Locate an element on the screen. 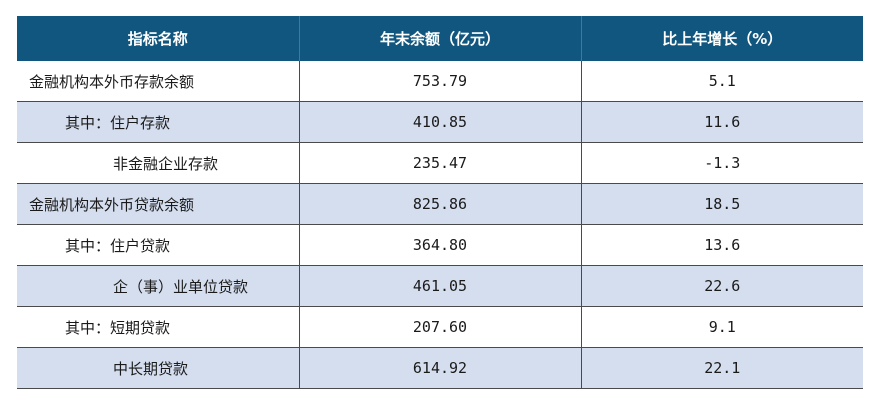 The height and width of the screenshot is (409, 890). table-row: 非金融企业存款 235.47 -1.3 is located at coordinates (440, 163).